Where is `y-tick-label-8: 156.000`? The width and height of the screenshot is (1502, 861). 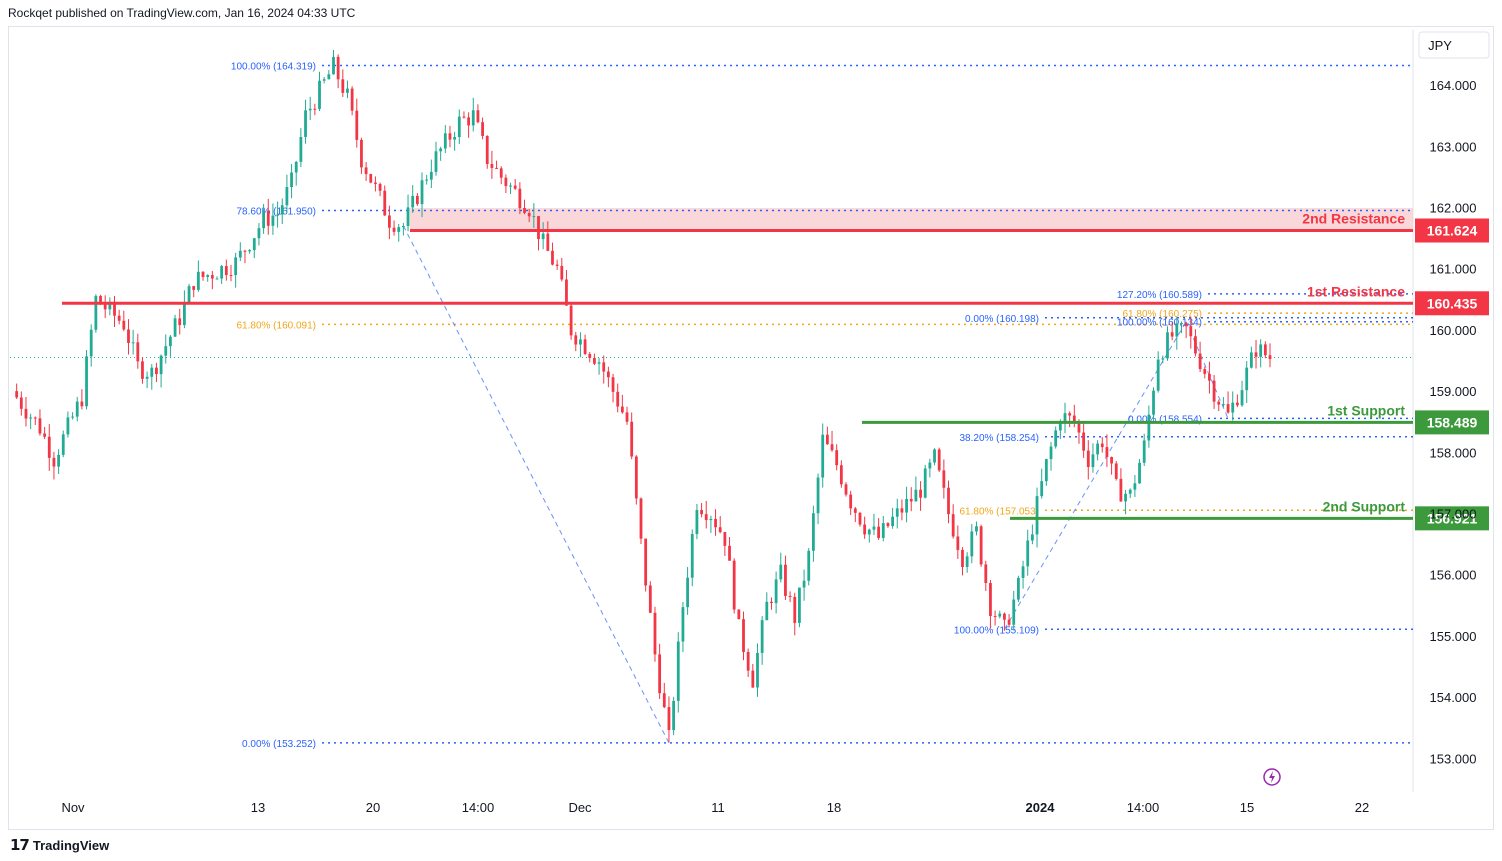
y-tick-label-8: 156.000 is located at coordinates (1453, 575).